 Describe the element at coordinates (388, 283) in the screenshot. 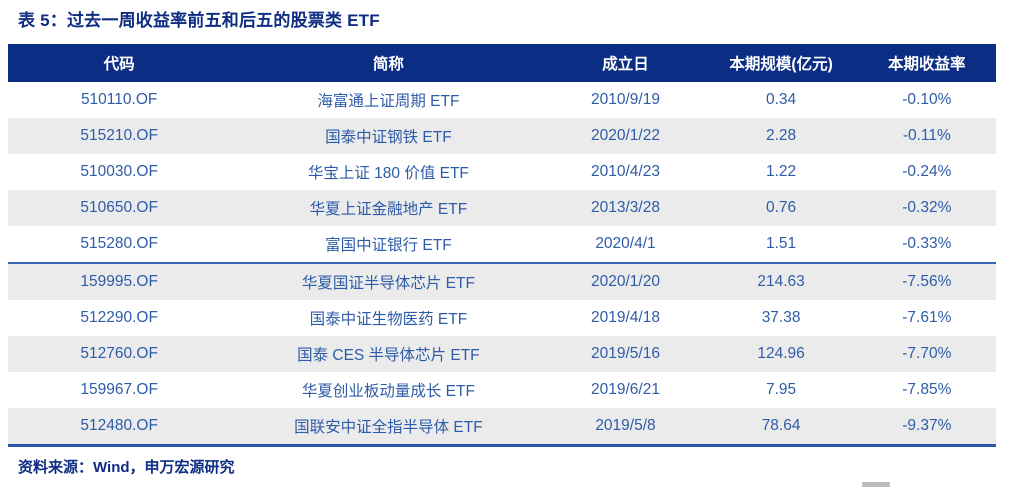

I see `name-cell: 华夏国证半导体芯片 ETF` at that location.